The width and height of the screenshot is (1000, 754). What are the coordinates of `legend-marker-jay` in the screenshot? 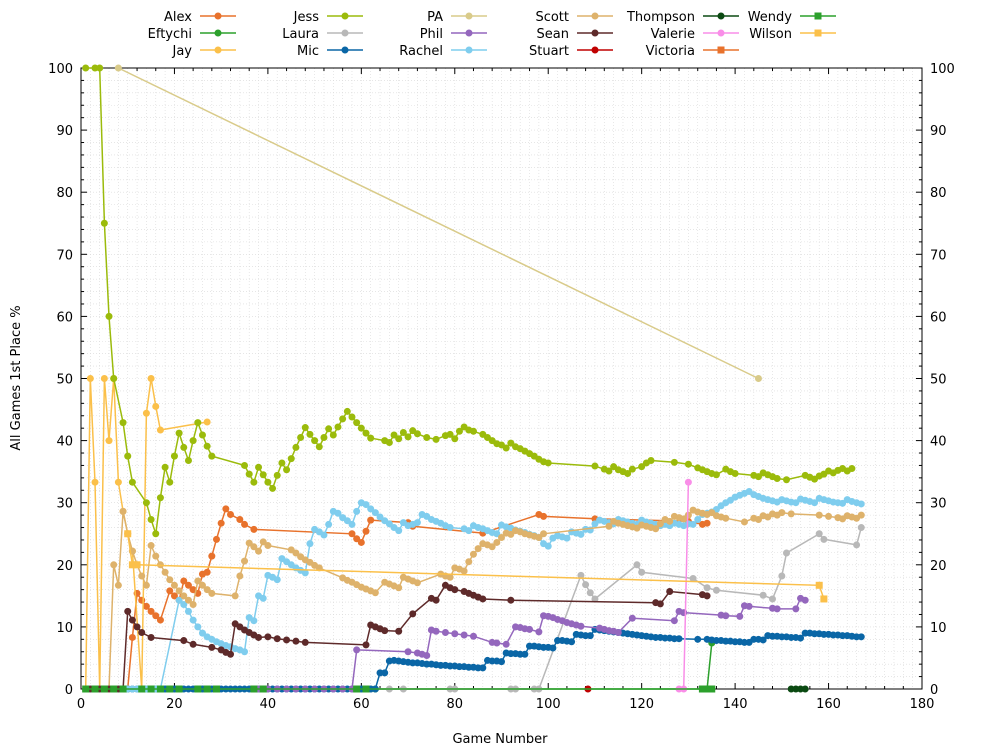 It's located at (218, 50).